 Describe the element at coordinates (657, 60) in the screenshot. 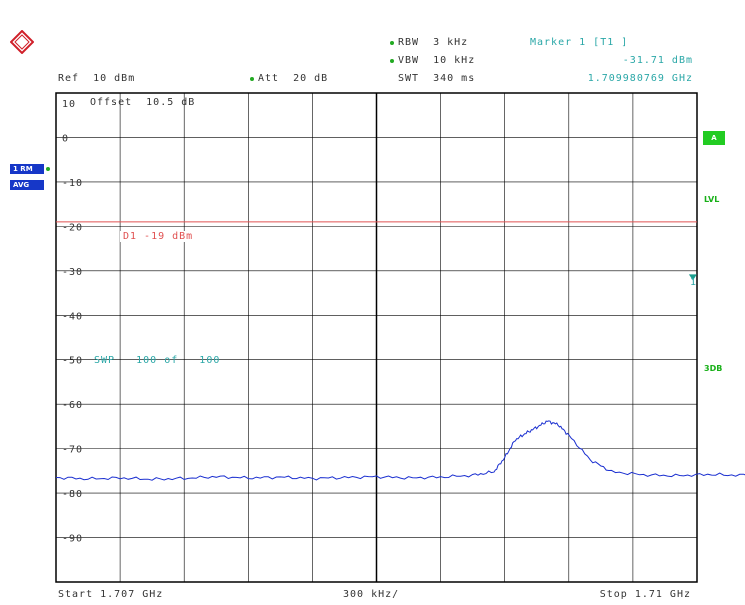

I see `marker-level: -31.71 dBm` at that location.